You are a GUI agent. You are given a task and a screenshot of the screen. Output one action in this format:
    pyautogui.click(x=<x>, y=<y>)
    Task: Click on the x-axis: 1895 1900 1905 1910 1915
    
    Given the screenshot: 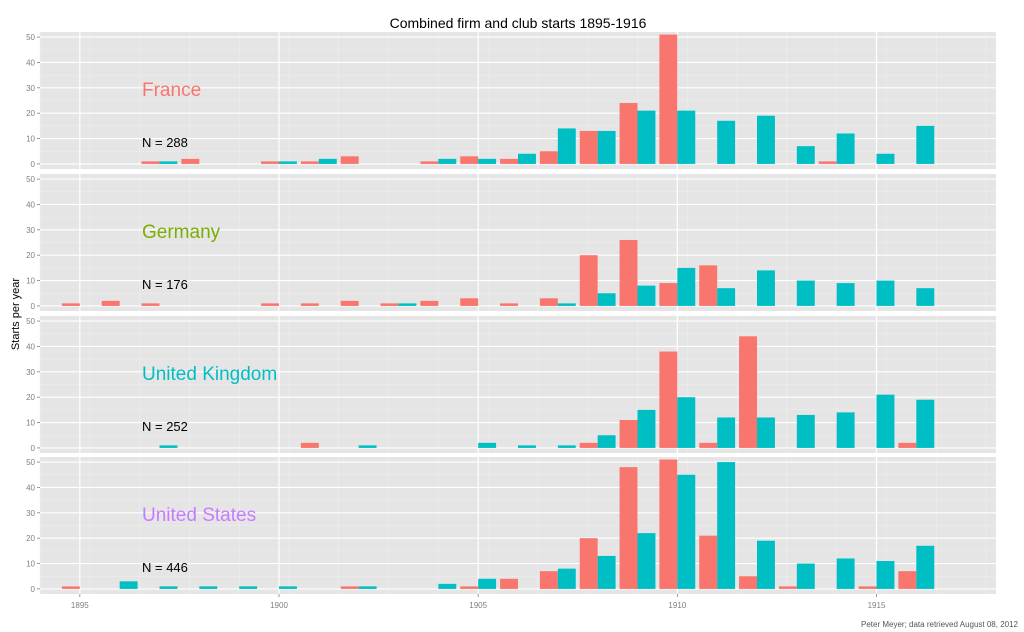 What is the action you would take?
    pyautogui.click(x=478, y=602)
    